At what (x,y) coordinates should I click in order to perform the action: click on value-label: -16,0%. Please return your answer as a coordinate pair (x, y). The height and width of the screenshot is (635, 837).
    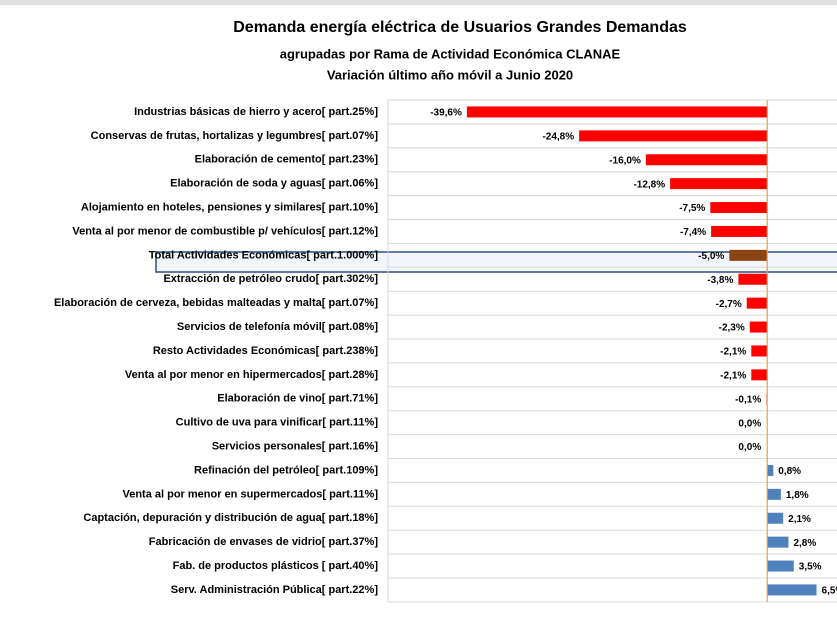
    Looking at the image, I should click on (625, 160).